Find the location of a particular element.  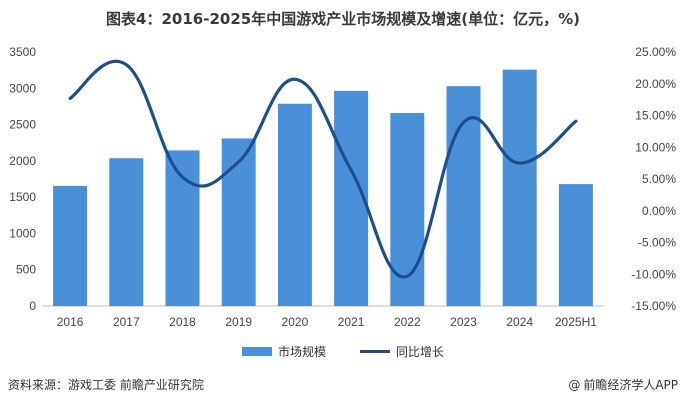

y-left-tick-label: 500 is located at coordinates (26, 270).